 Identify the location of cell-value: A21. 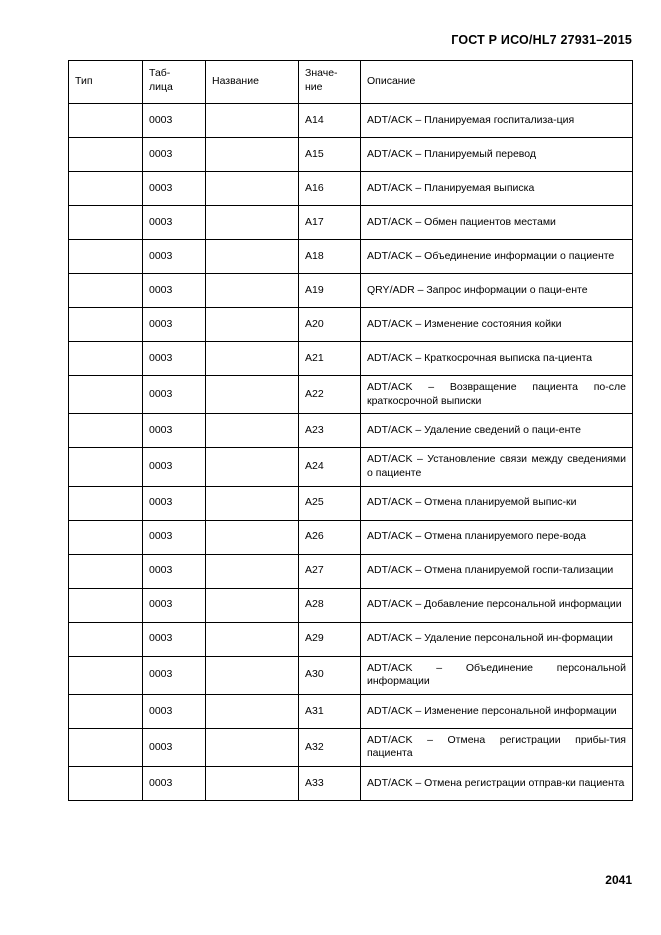
(329, 358).